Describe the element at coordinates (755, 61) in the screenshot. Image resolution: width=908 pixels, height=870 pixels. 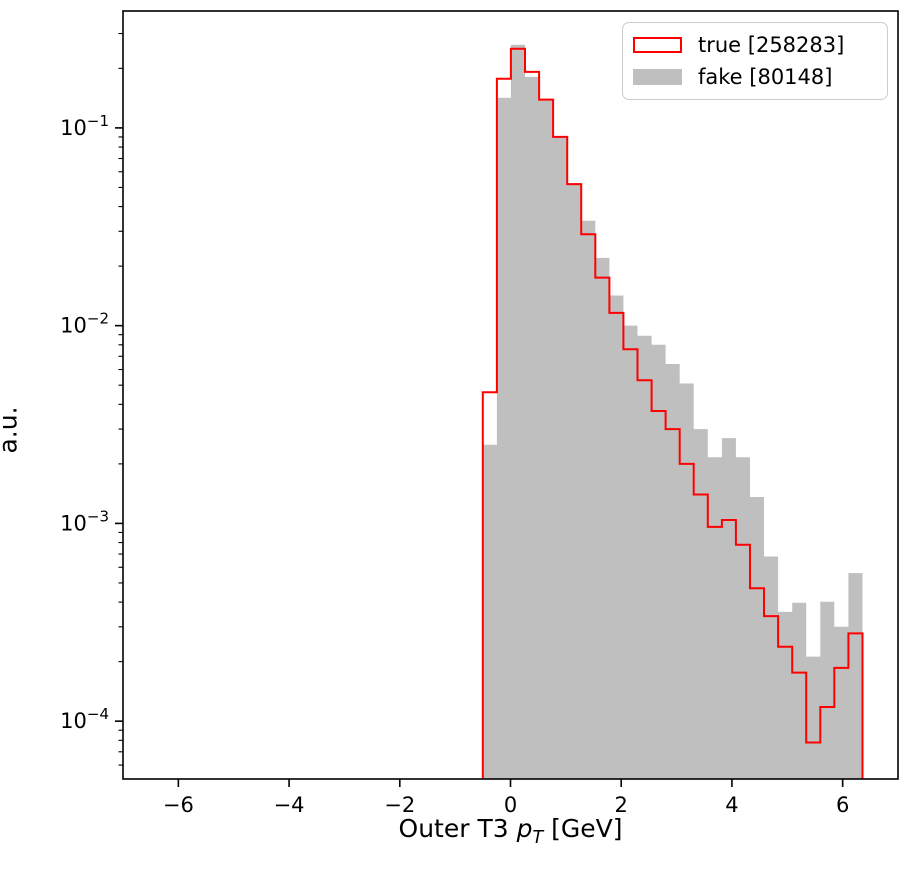
I see `legend: true [258283] fake [80148]` at that location.